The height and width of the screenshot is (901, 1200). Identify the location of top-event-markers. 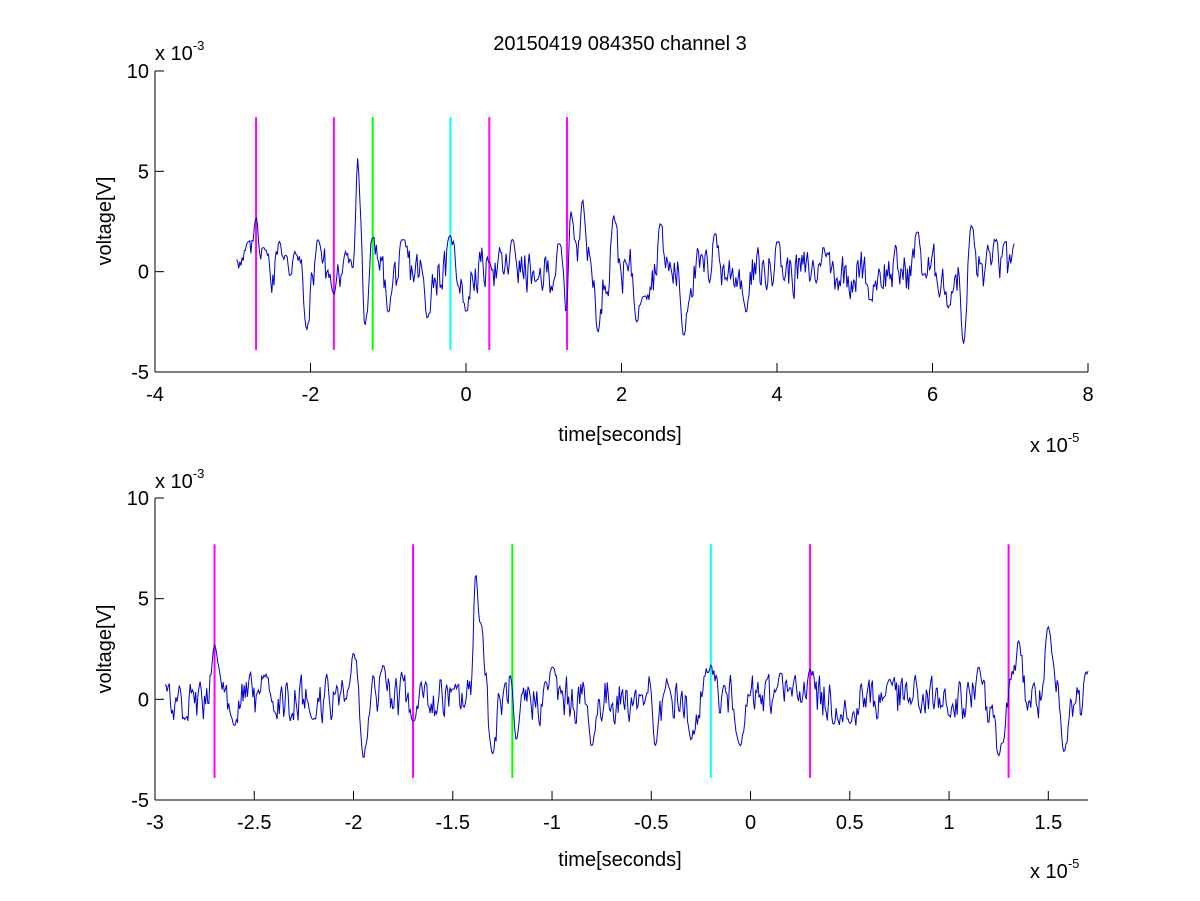
(412, 233).